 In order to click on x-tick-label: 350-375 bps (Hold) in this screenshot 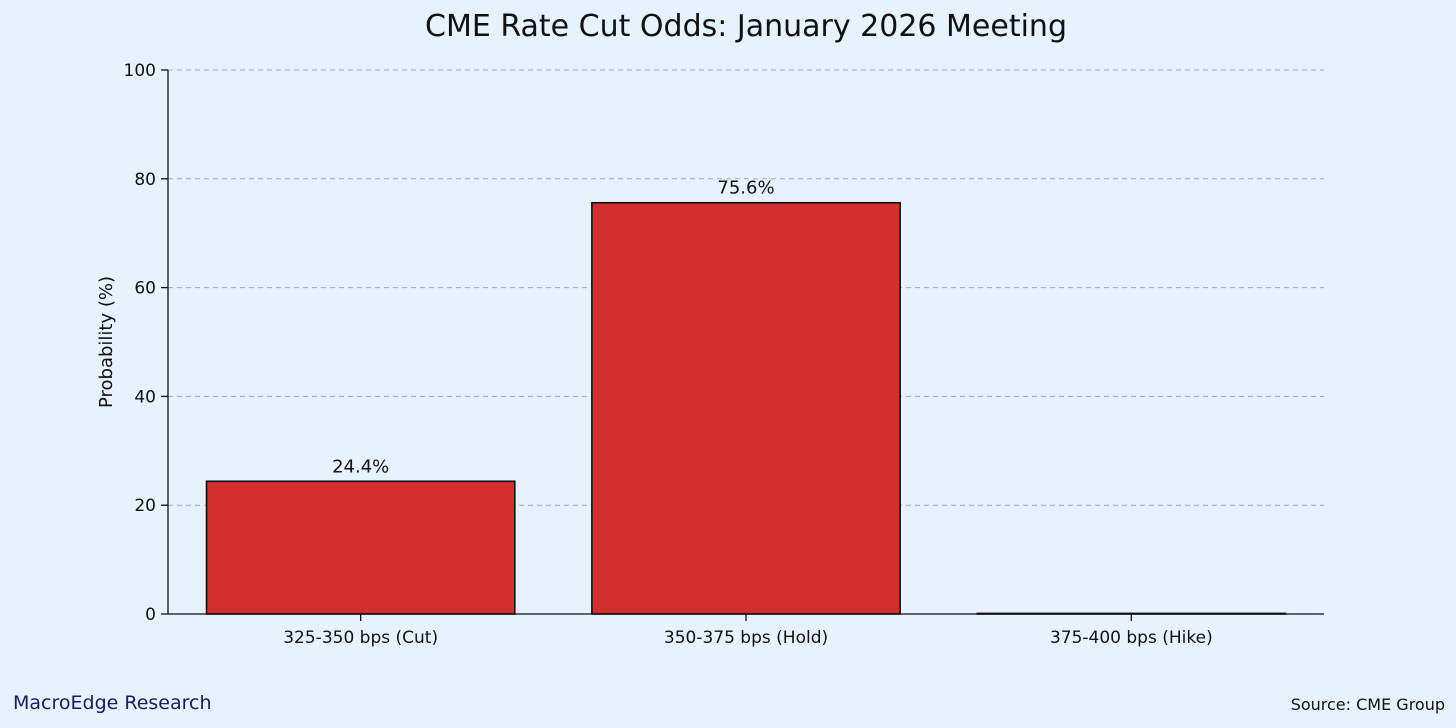, I will do `click(746, 638)`.